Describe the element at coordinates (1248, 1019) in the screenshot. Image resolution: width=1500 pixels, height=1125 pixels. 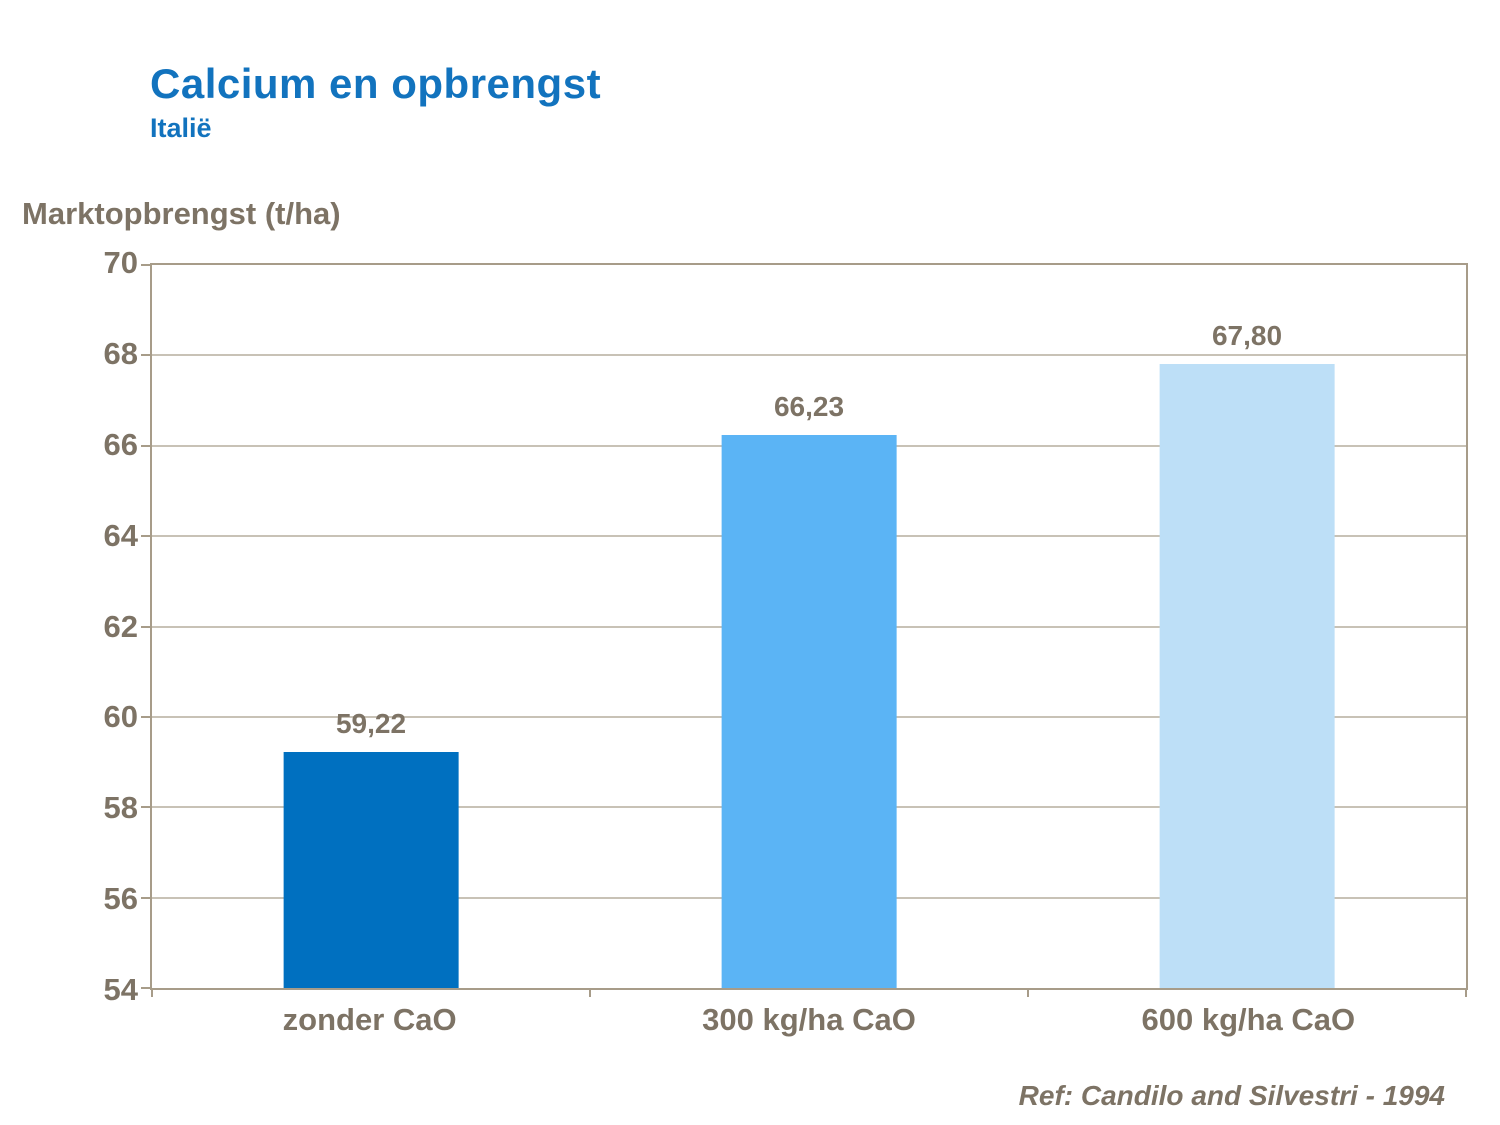
I see `x-category-label: 600 kg/ha CaO` at that location.